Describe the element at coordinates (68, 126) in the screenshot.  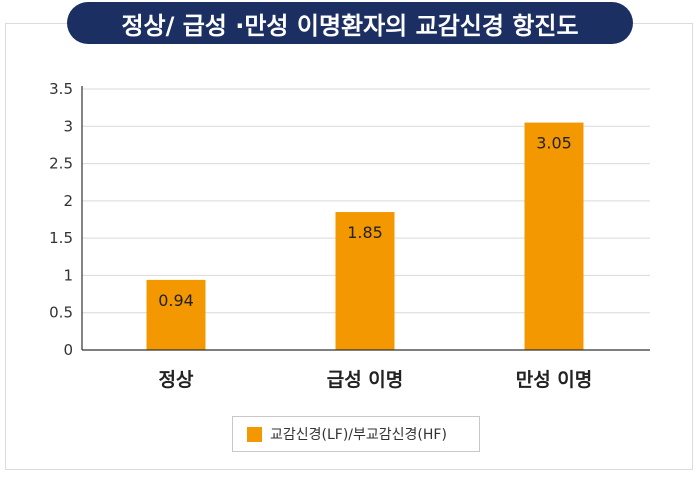
I see `y-tick-label: 3` at that location.